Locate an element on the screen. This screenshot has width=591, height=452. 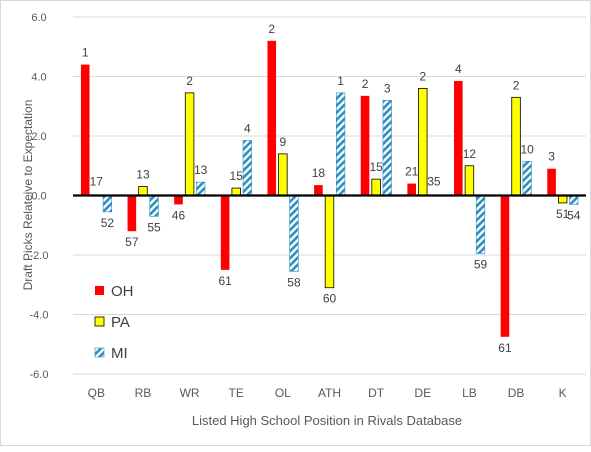
x-tick-label: K is located at coordinates (563, 393).